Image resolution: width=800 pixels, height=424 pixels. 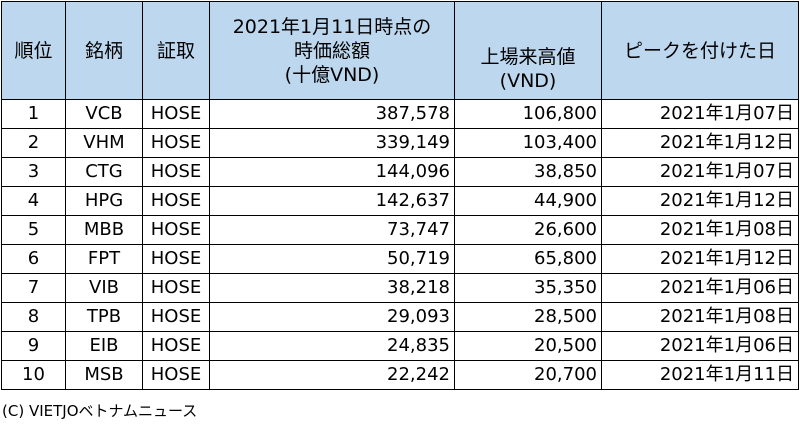 I want to click on table-row: 3 CTG HOSE 144,096 38,850 2021年1月07日, so click(x=400, y=172).